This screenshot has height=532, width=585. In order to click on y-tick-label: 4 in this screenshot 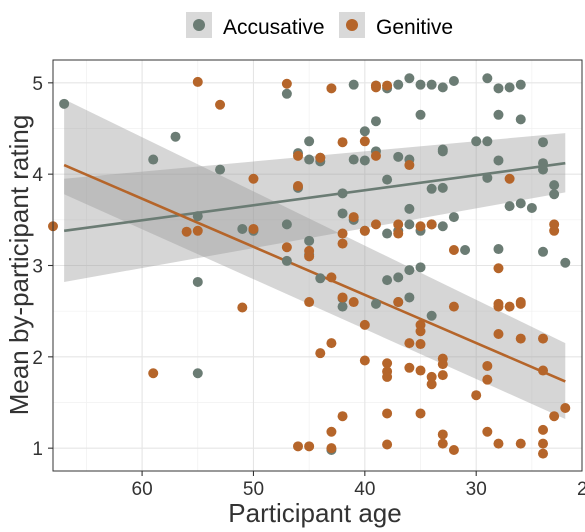, I will do `click(37, 175)`.